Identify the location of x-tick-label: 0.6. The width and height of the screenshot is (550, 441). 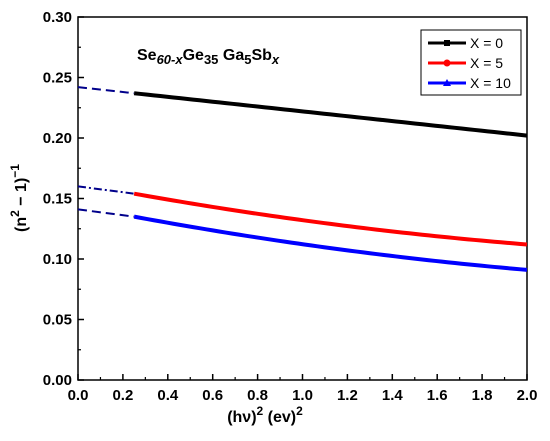
(212, 395).